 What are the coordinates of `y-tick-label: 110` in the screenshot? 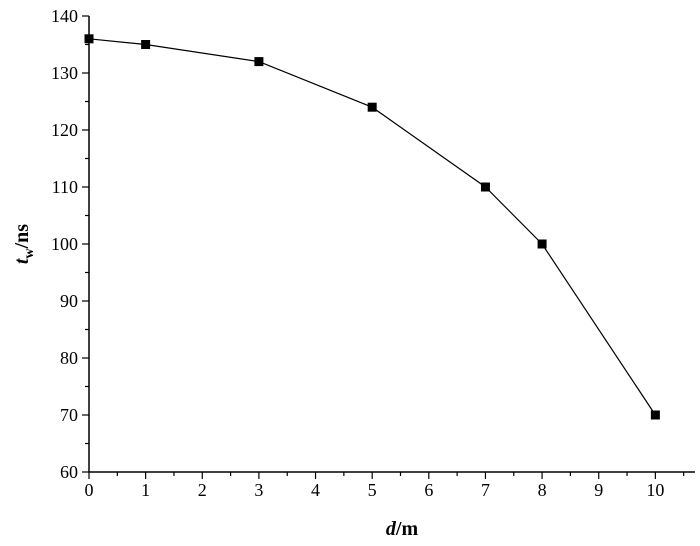 It's located at (65, 187).